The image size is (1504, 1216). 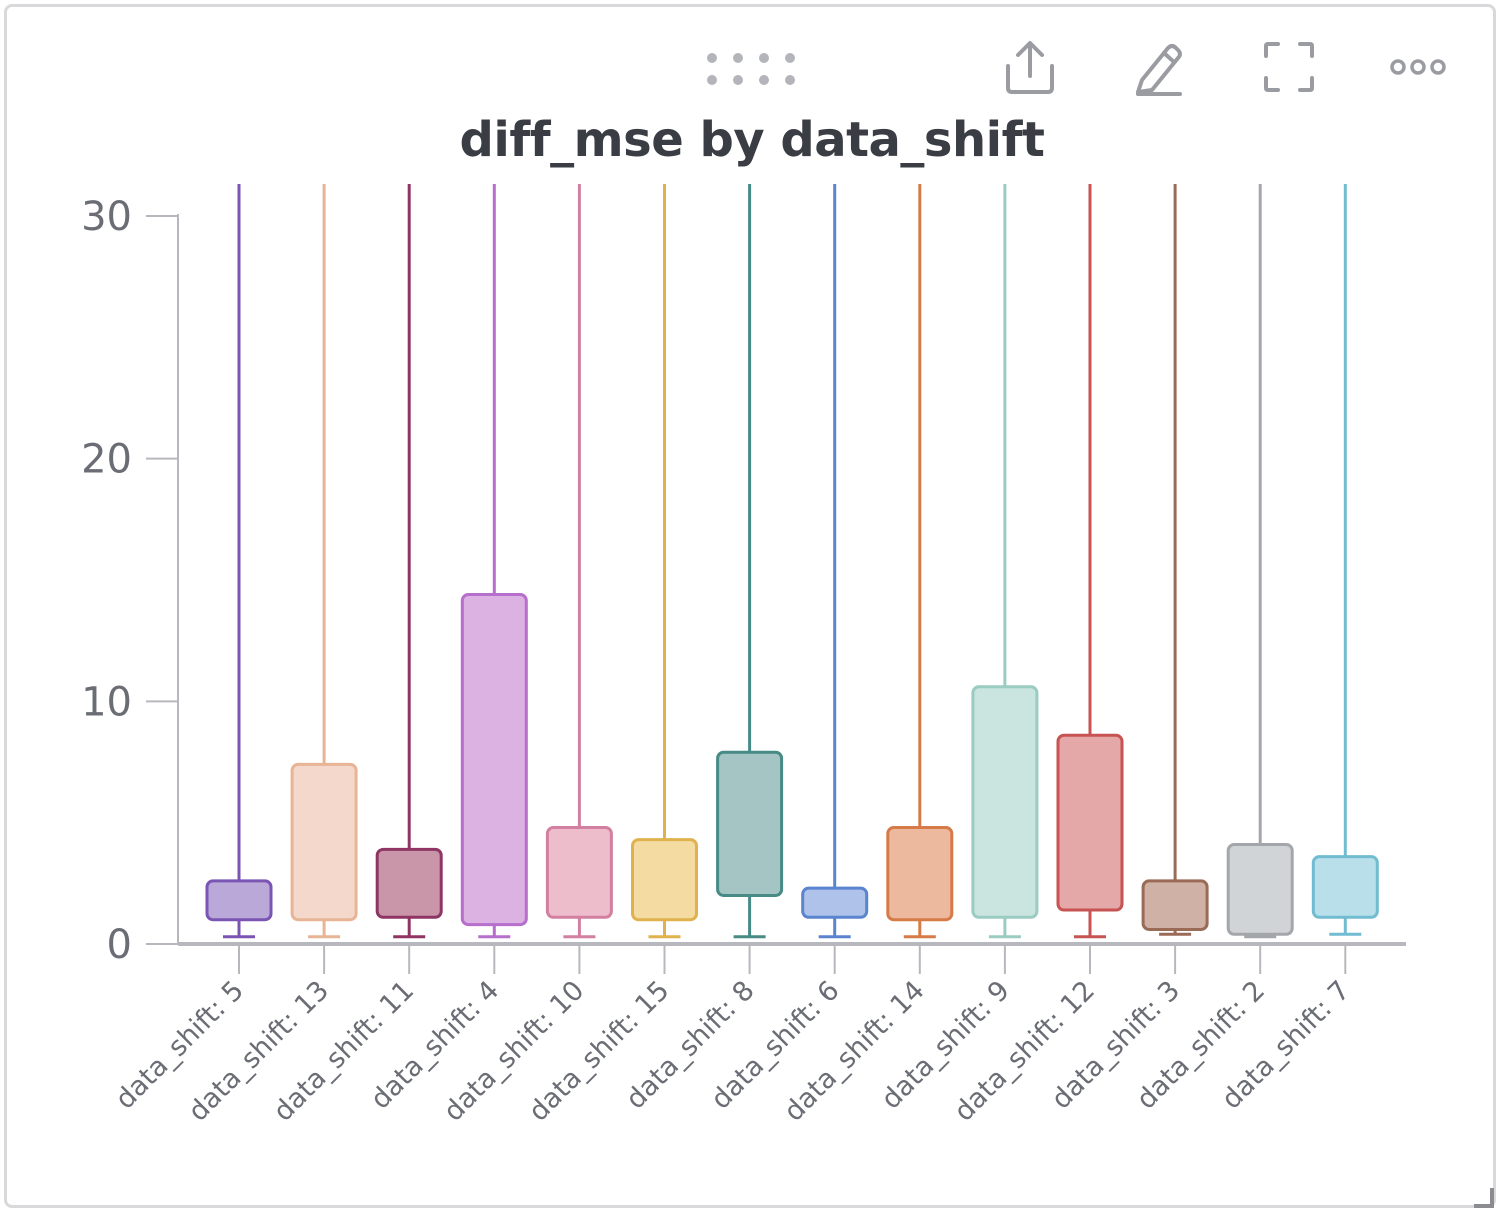 What do you see at coordinates (1030, 67) in the screenshot?
I see `share-icon` at bounding box center [1030, 67].